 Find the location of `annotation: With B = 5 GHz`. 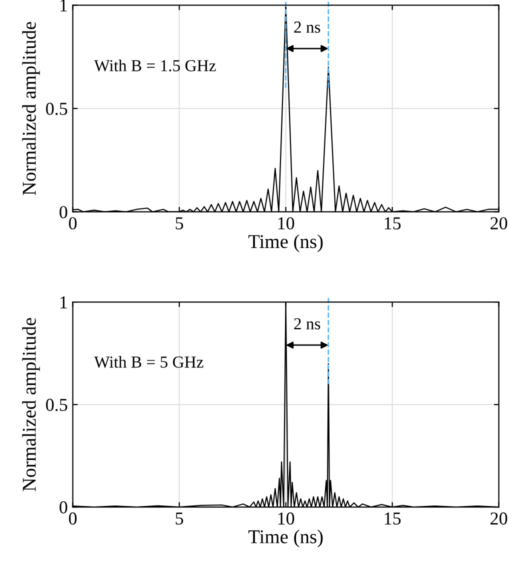

annotation: With B = 5 GHz is located at coordinates (149, 362).